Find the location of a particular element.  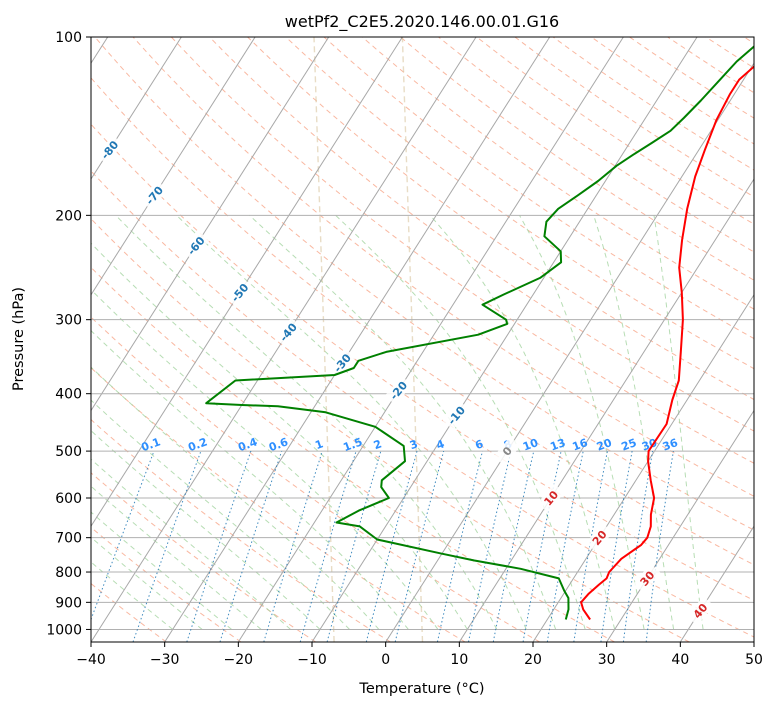

y-tick-label: 1000 is located at coordinates (64, 630).